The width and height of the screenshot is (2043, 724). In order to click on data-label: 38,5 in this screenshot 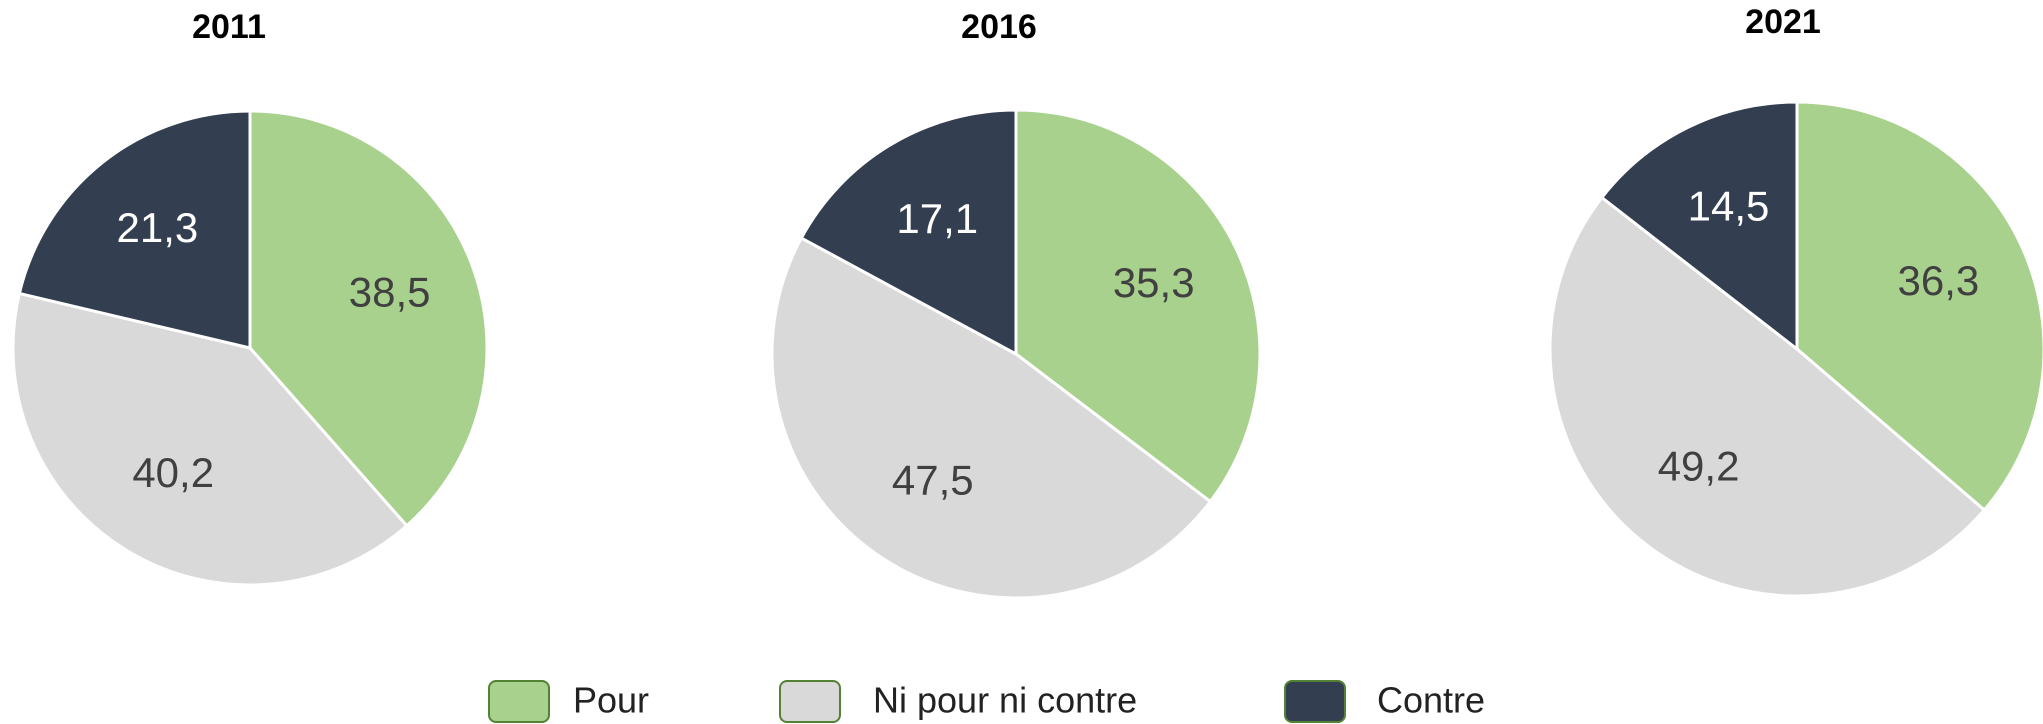, I will do `click(390, 291)`.